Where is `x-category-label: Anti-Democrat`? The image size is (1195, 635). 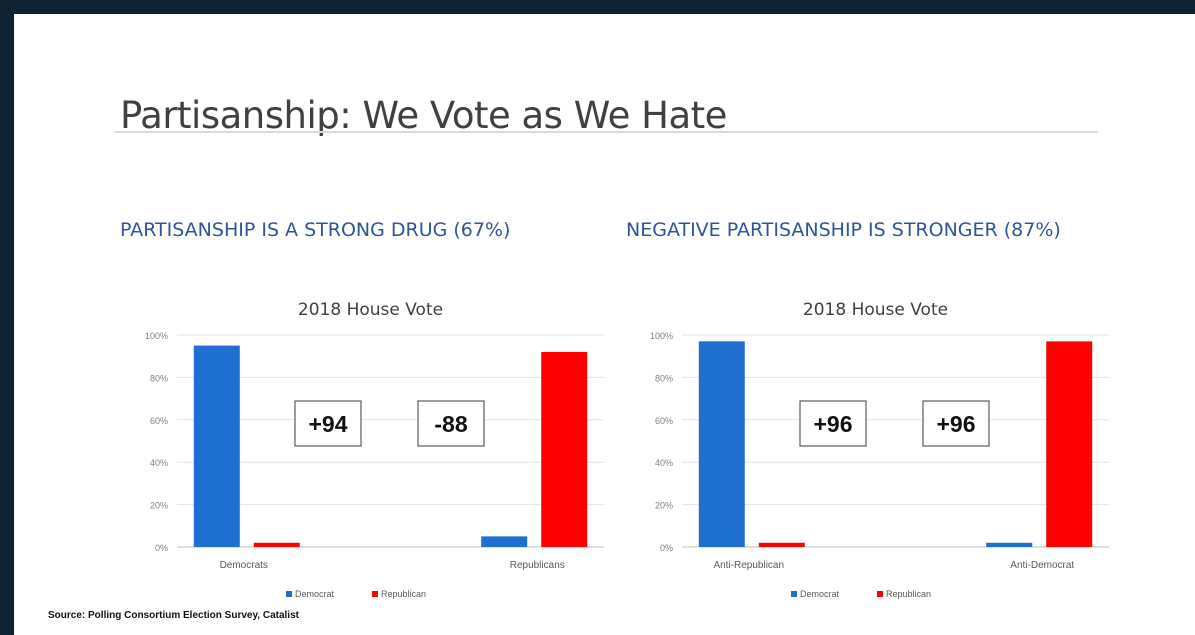 x-category-label: Anti-Democrat is located at coordinates (1042, 565).